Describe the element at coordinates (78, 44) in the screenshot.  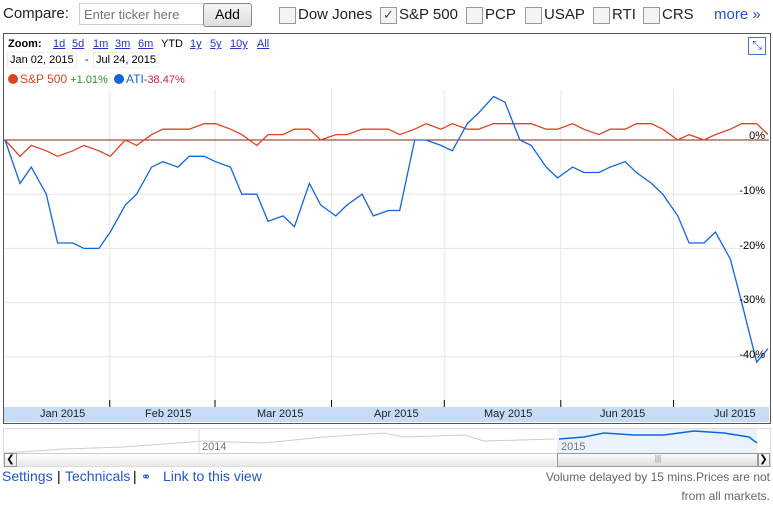
I see `zoom-5d: 5d` at that location.